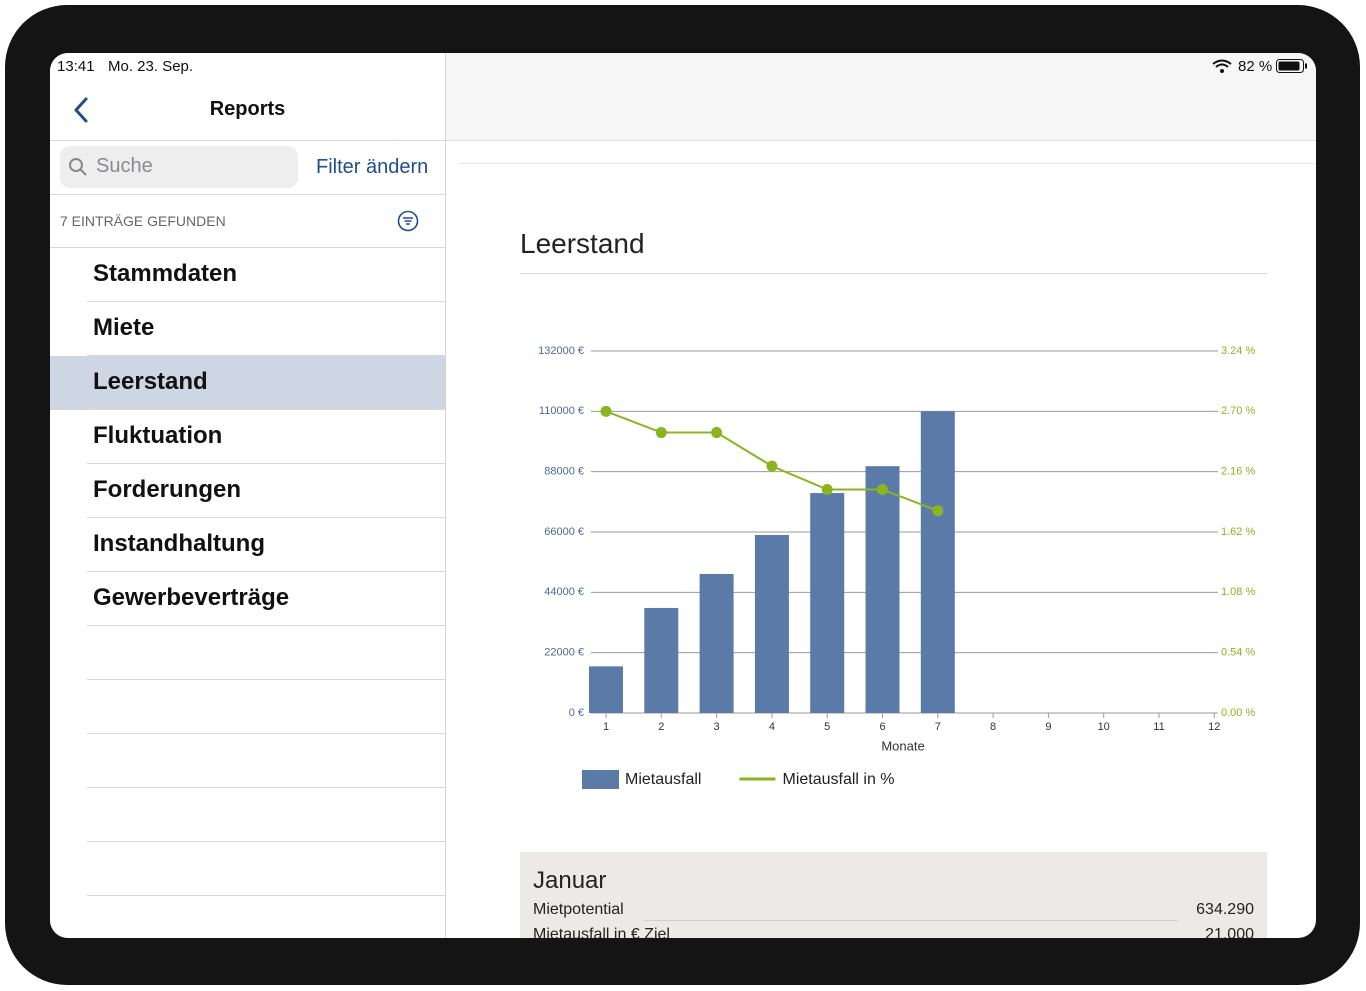  I want to click on x-tick-label: 8, so click(993, 727).